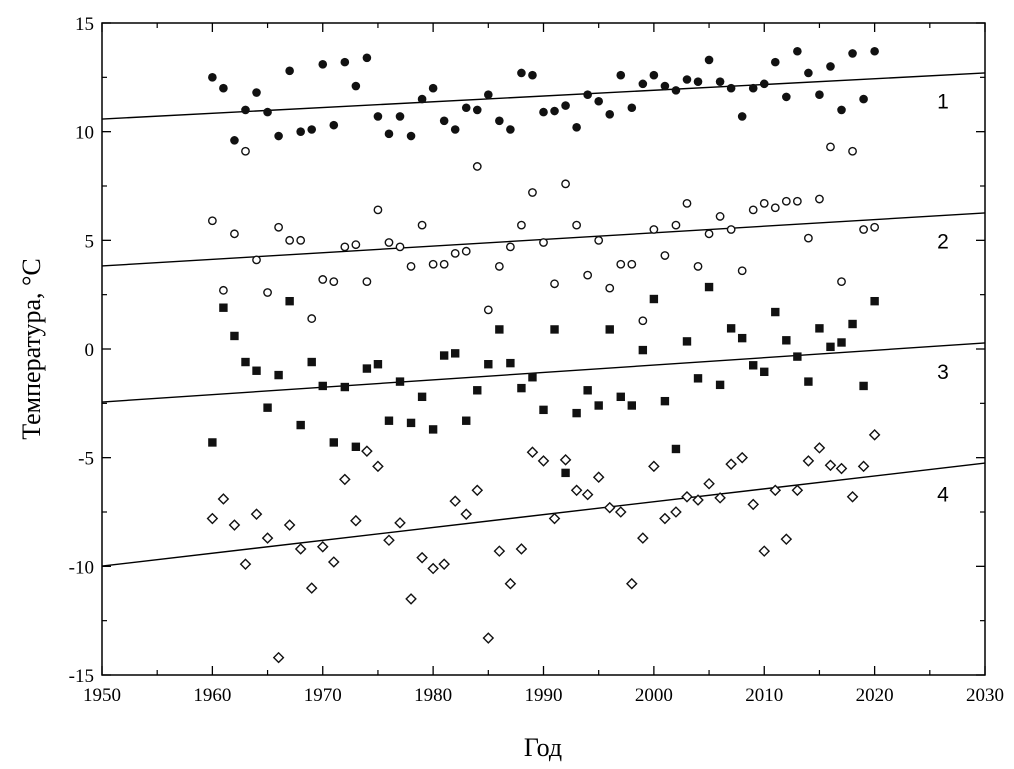 This screenshot has width=1014, height=769. I want to click on series-1: 1, so click(543, 95).